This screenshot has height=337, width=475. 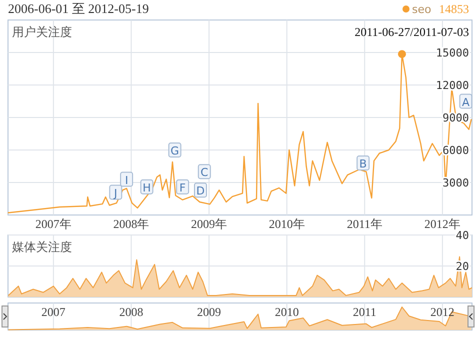 What do you see at coordinates (209, 312) in the screenshot?
I see `x-tick-label: 2009` at bounding box center [209, 312].